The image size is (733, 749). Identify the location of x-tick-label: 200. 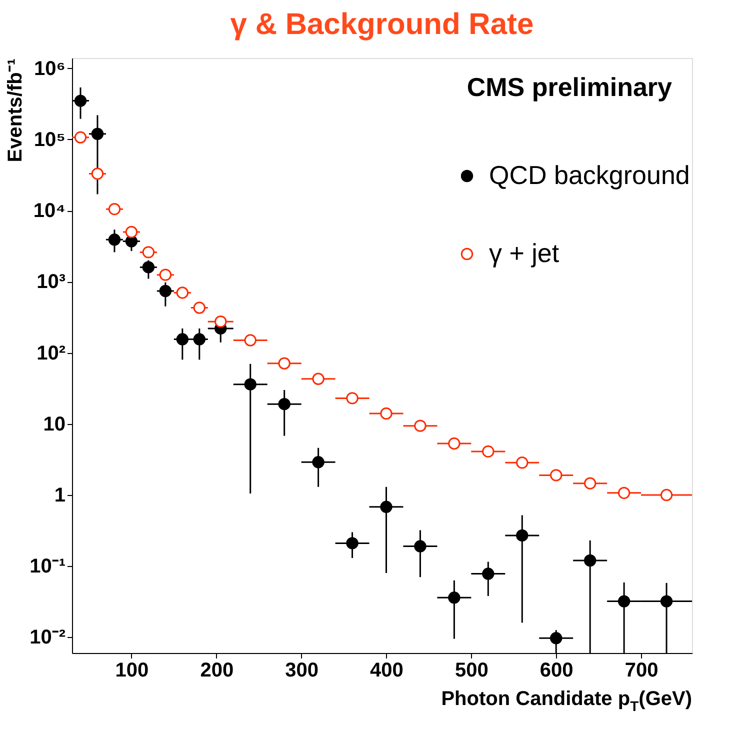
(217, 671).